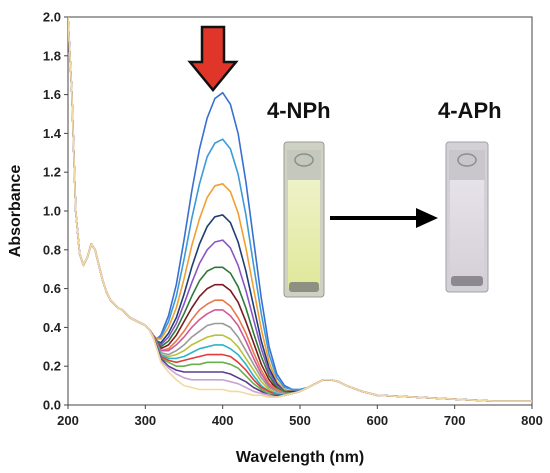 The width and height of the screenshot is (550, 473). What do you see at coordinates (299, 110) in the screenshot?
I see `label-4-nph: 4-NPh` at bounding box center [299, 110].